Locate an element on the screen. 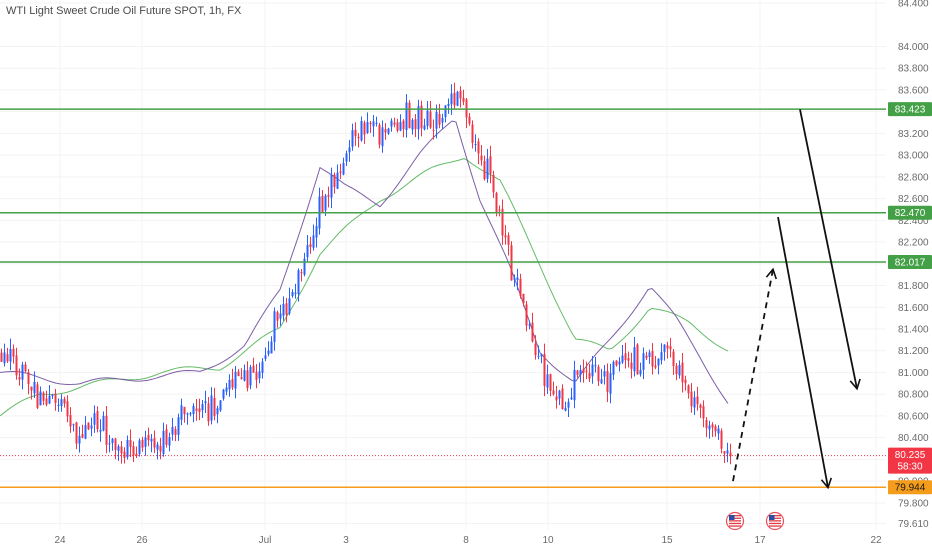 This screenshot has height=550, width=932. time-axis: 24 26 Jul 3 8 10 15 17 22 is located at coordinates (468, 540).